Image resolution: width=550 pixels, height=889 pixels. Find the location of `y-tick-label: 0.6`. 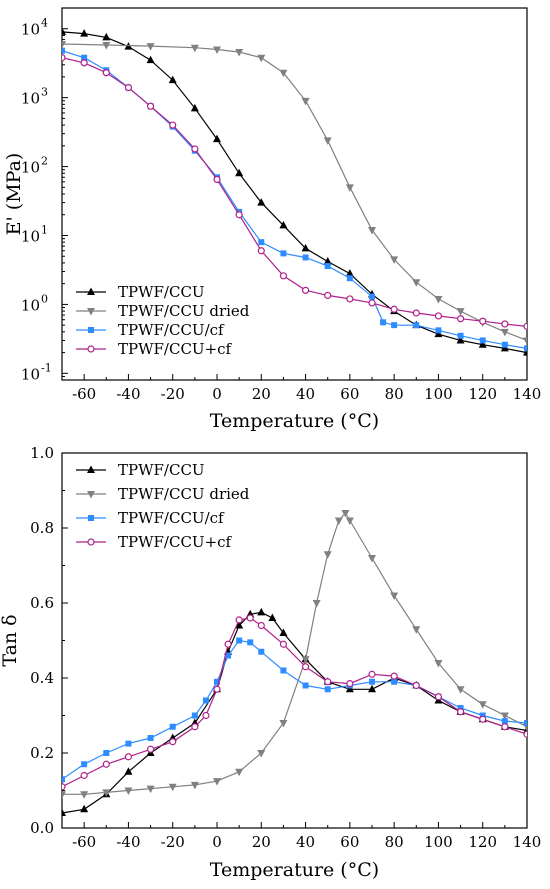

y-tick-label: 0.6 is located at coordinates (42, 603).